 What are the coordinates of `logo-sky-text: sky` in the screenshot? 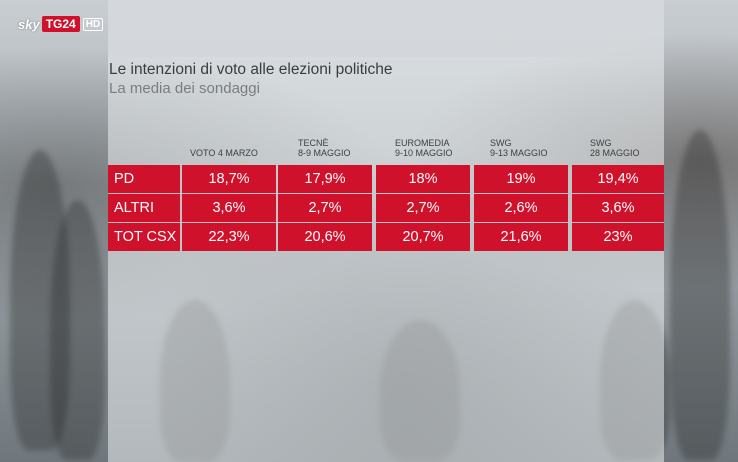 It's located at (29, 24).